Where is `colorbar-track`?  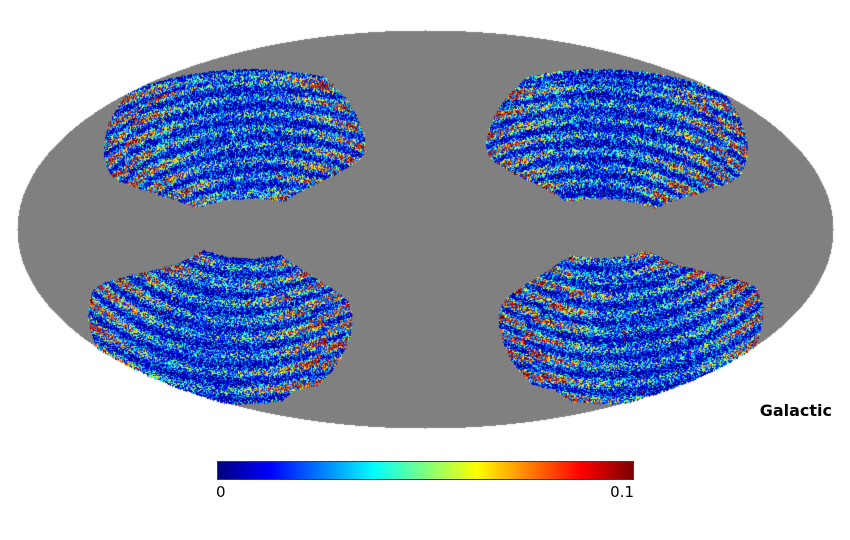
colorbar-track is located at coordinates (425, 470).